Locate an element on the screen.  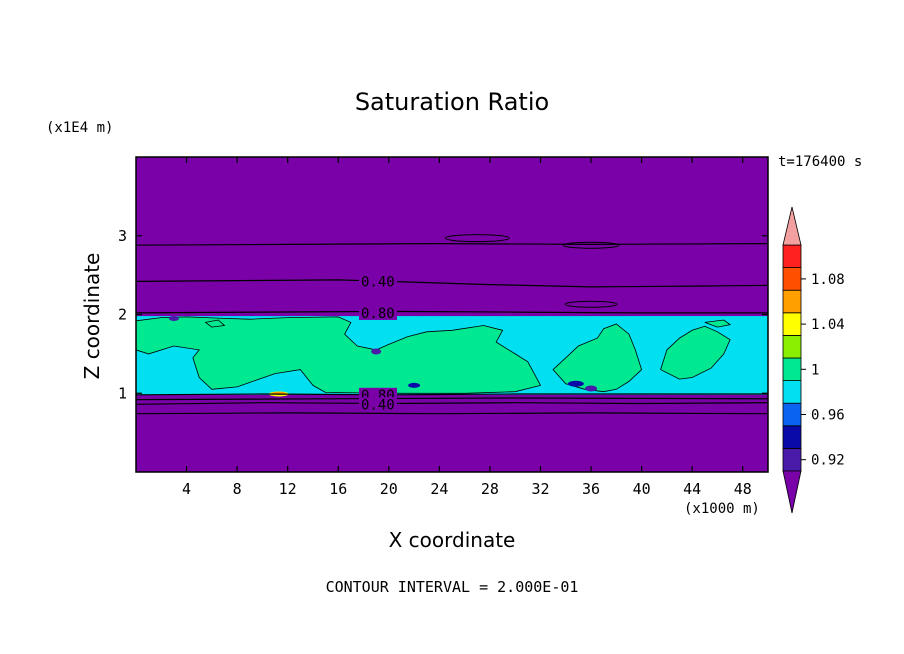
y-axis-unit: (x1E4 m) is located at coordinates (80, 128).